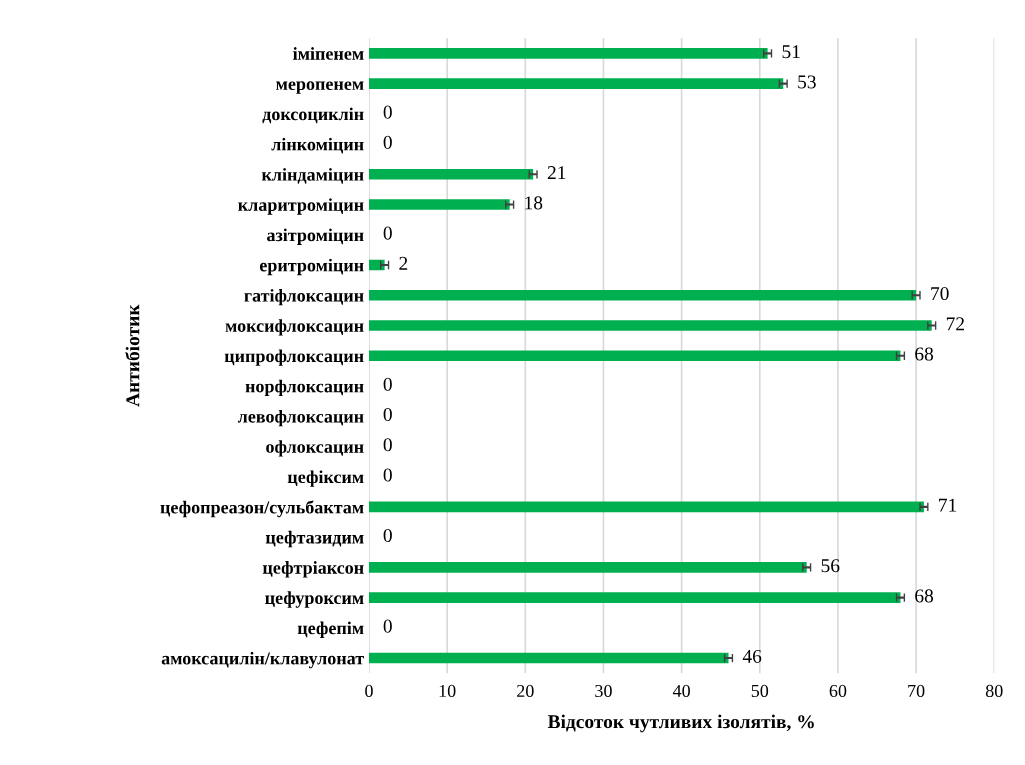 The width and height of the screenshot is (1025, 765). I want to click on data-label: 21, so click(556, 172).